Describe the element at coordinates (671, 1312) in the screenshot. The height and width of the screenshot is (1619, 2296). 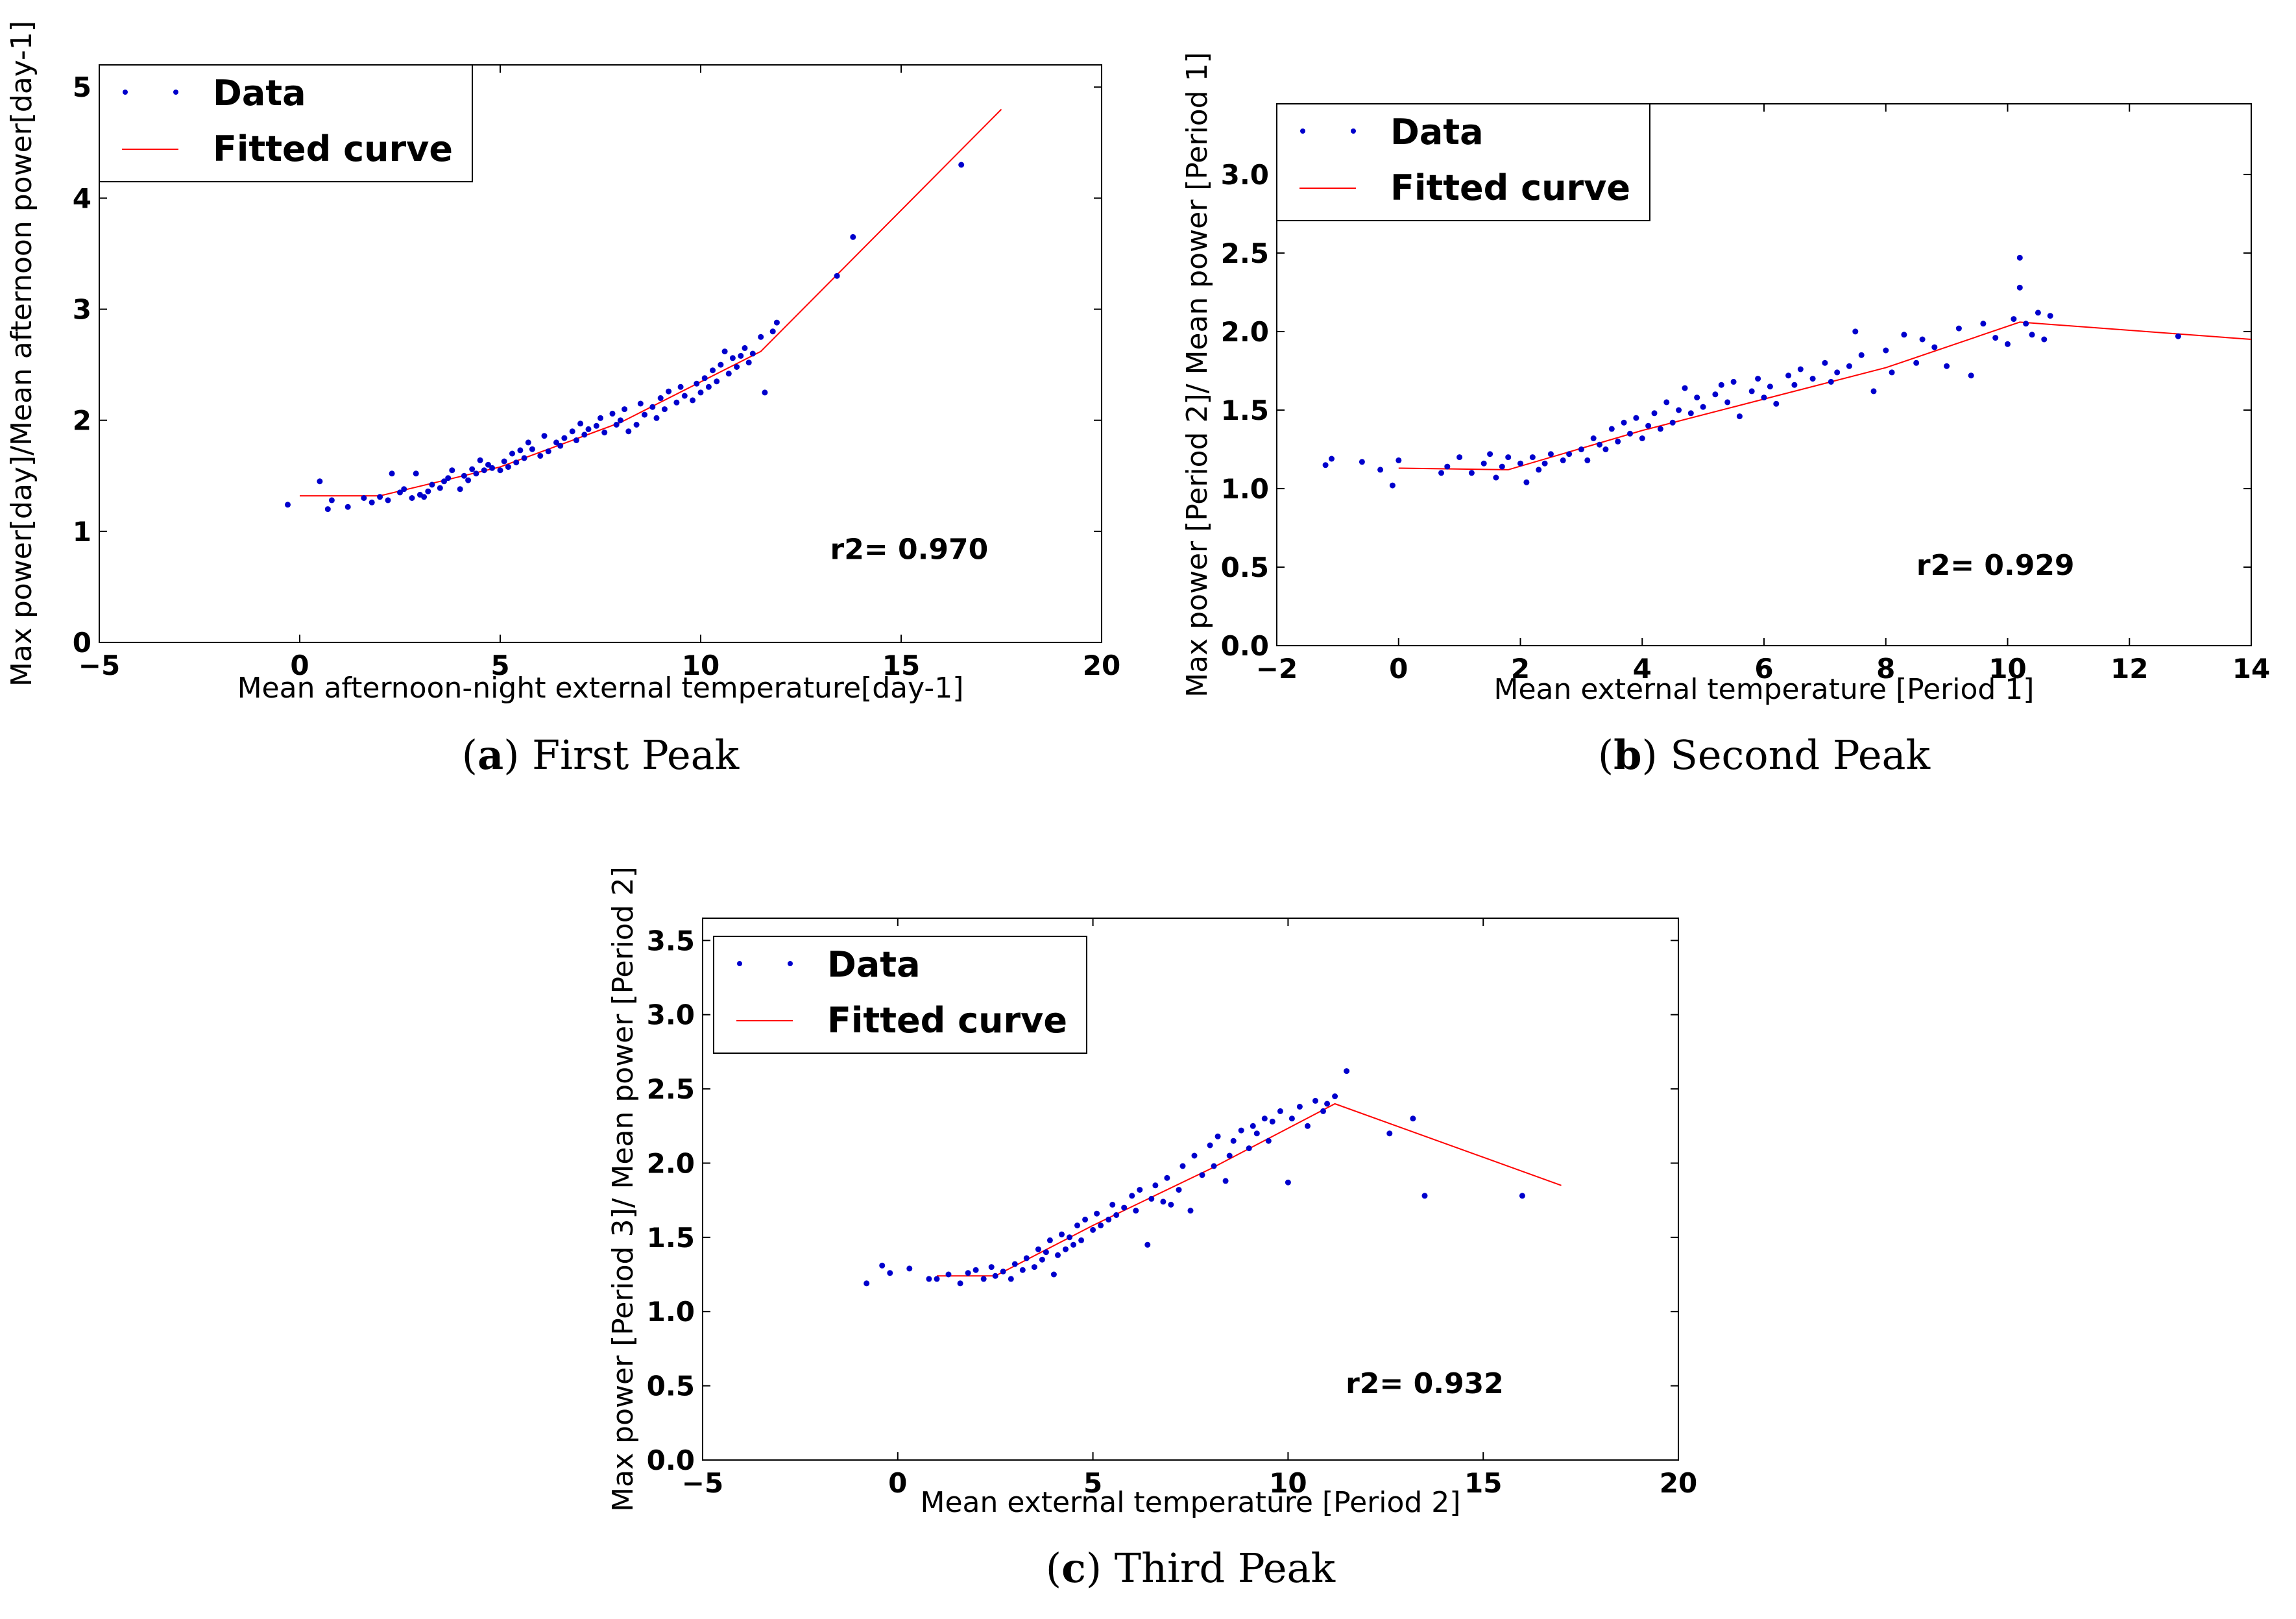
I see `y-tick-label: 1.0` at that location.